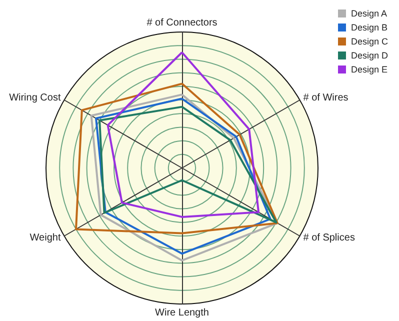 This screenshot has height=321, width=399. I want to click on legend-label: Design B, so click(369, 27).